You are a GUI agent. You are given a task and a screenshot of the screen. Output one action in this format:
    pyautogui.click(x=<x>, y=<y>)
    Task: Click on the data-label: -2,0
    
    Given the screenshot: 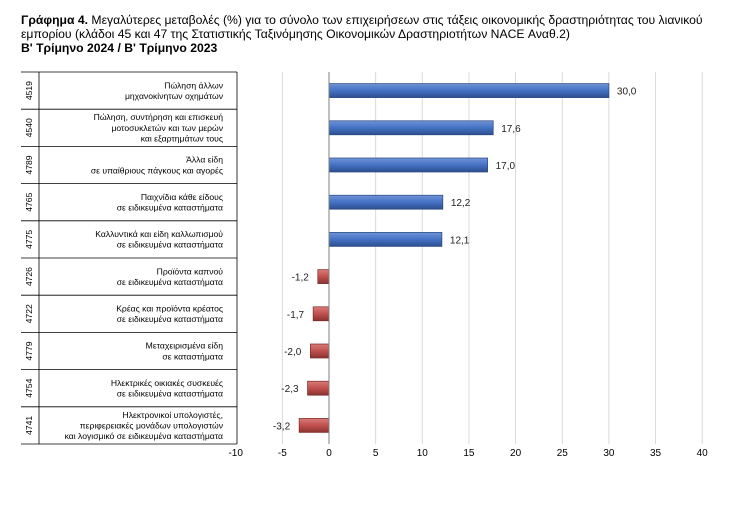 What is the action you would take?
    pyautogui.click(x=293, y=352)
    